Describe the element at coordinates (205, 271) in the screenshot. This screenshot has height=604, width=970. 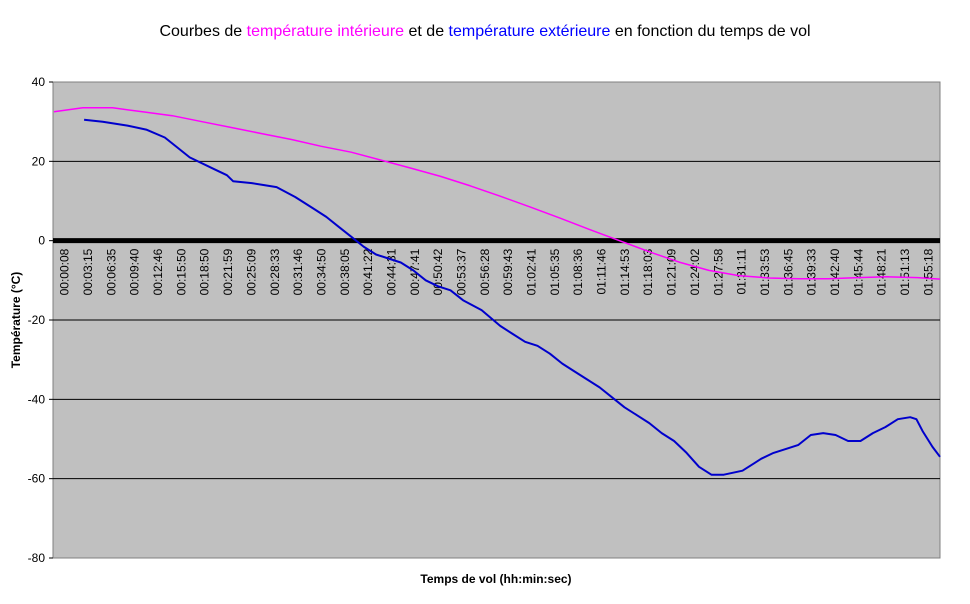
I see `x-tick-label: 00:18:50` at that location.